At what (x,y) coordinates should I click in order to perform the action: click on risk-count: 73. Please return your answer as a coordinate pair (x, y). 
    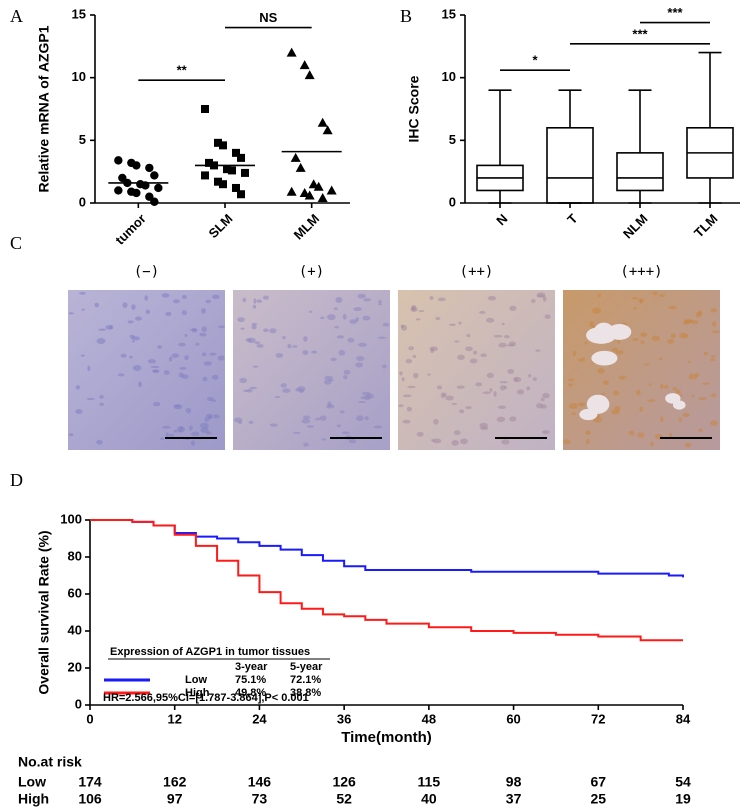
    Looking at the image, I should click on (260, 799).